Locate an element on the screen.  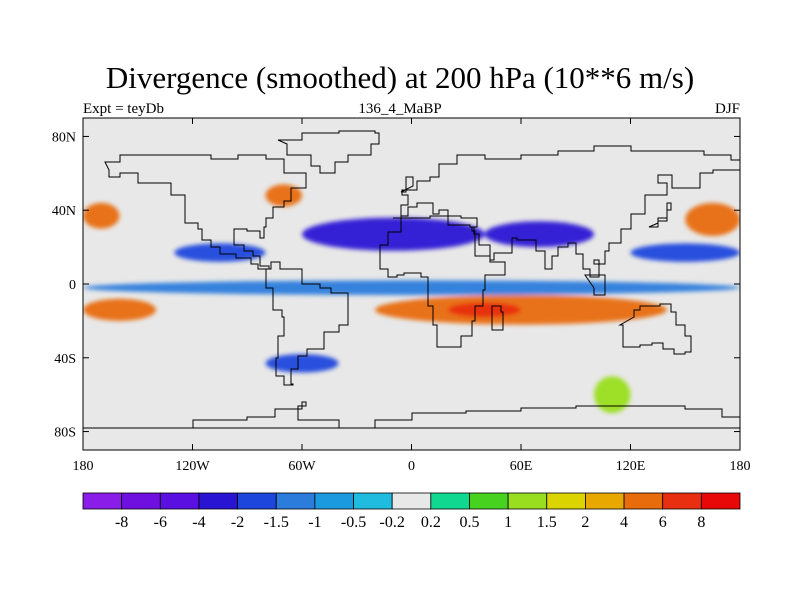
x-tick-label-1: 120W is located at coordinates (192, 466).